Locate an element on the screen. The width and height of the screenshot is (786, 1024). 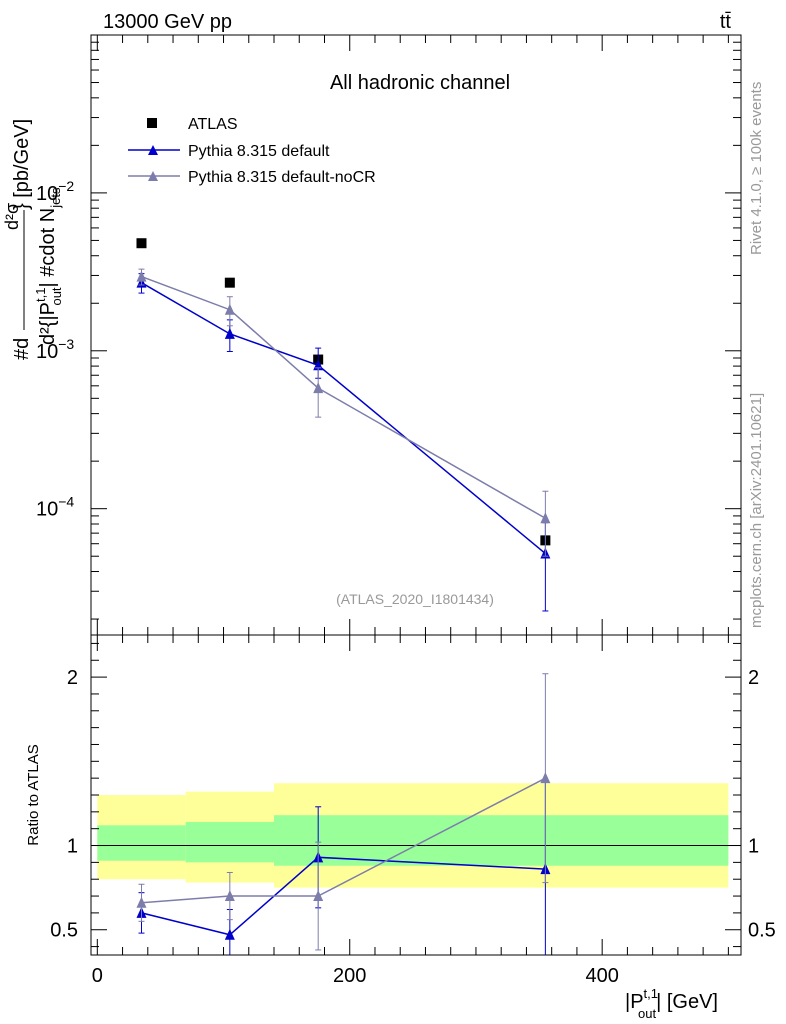
svg-text: d²{|Pt,1out| #cdot Njets is located at coordinates (48, 266).